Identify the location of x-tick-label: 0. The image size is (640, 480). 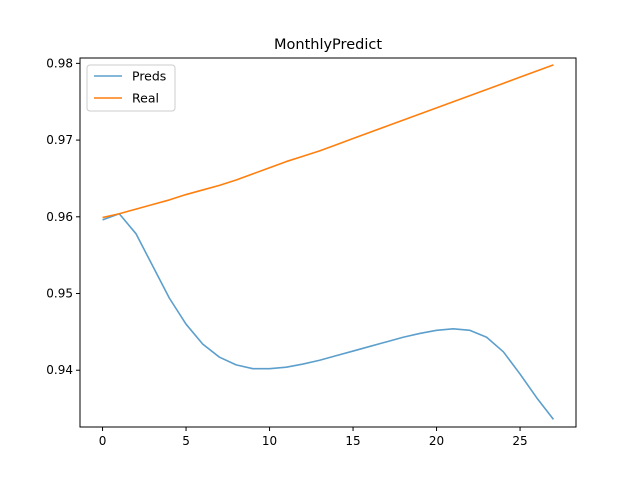
(103, 441).